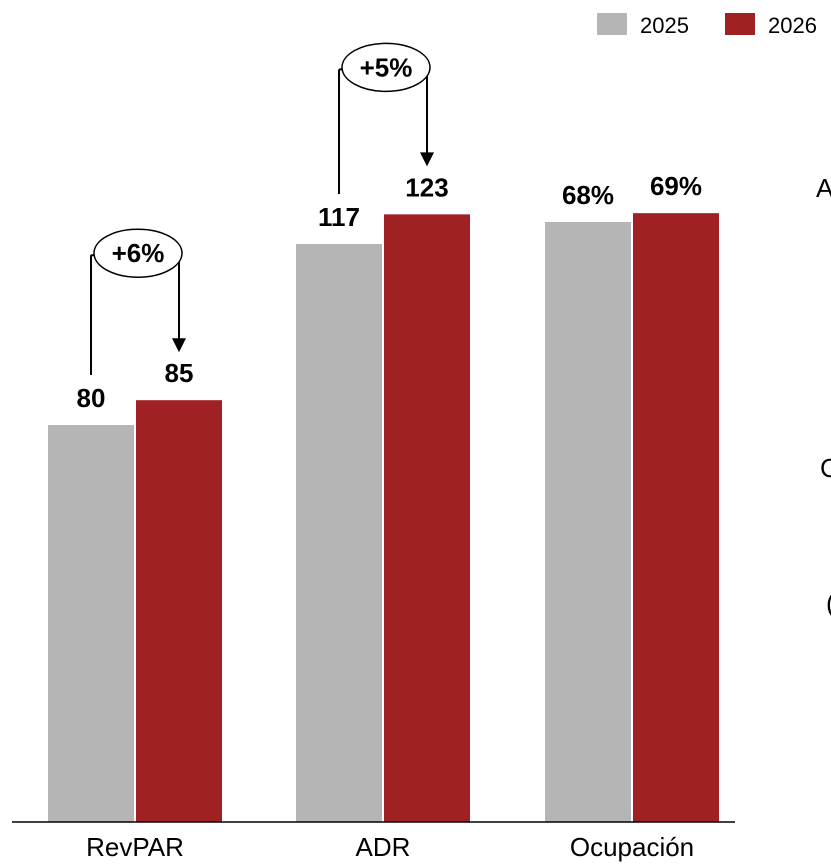  I want to click on x-tick-label-ocupación: Ocupación, so click(632, 847).